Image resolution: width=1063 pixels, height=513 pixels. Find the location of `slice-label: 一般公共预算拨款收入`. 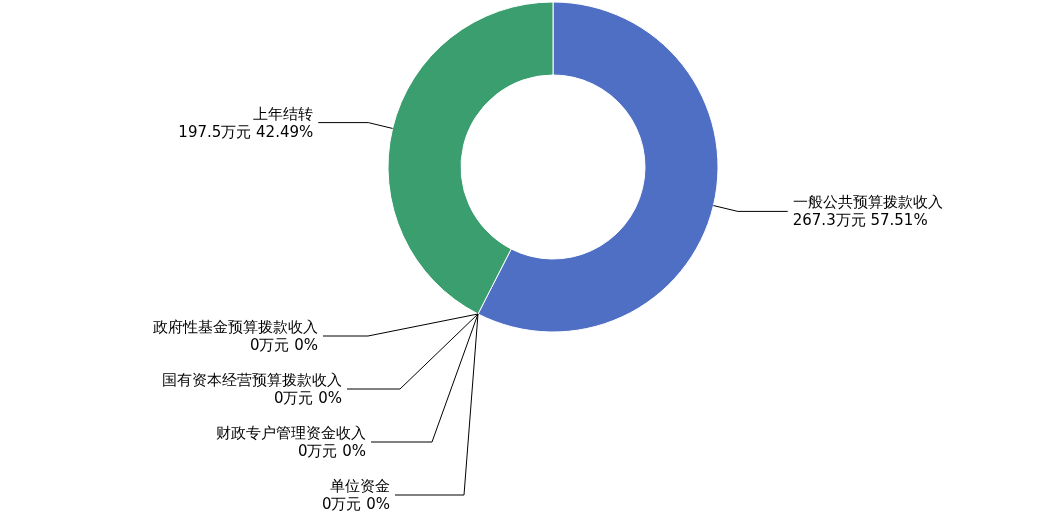

slice-label: 一般公共预算拨款收入 is located at coordinates (867, 202).